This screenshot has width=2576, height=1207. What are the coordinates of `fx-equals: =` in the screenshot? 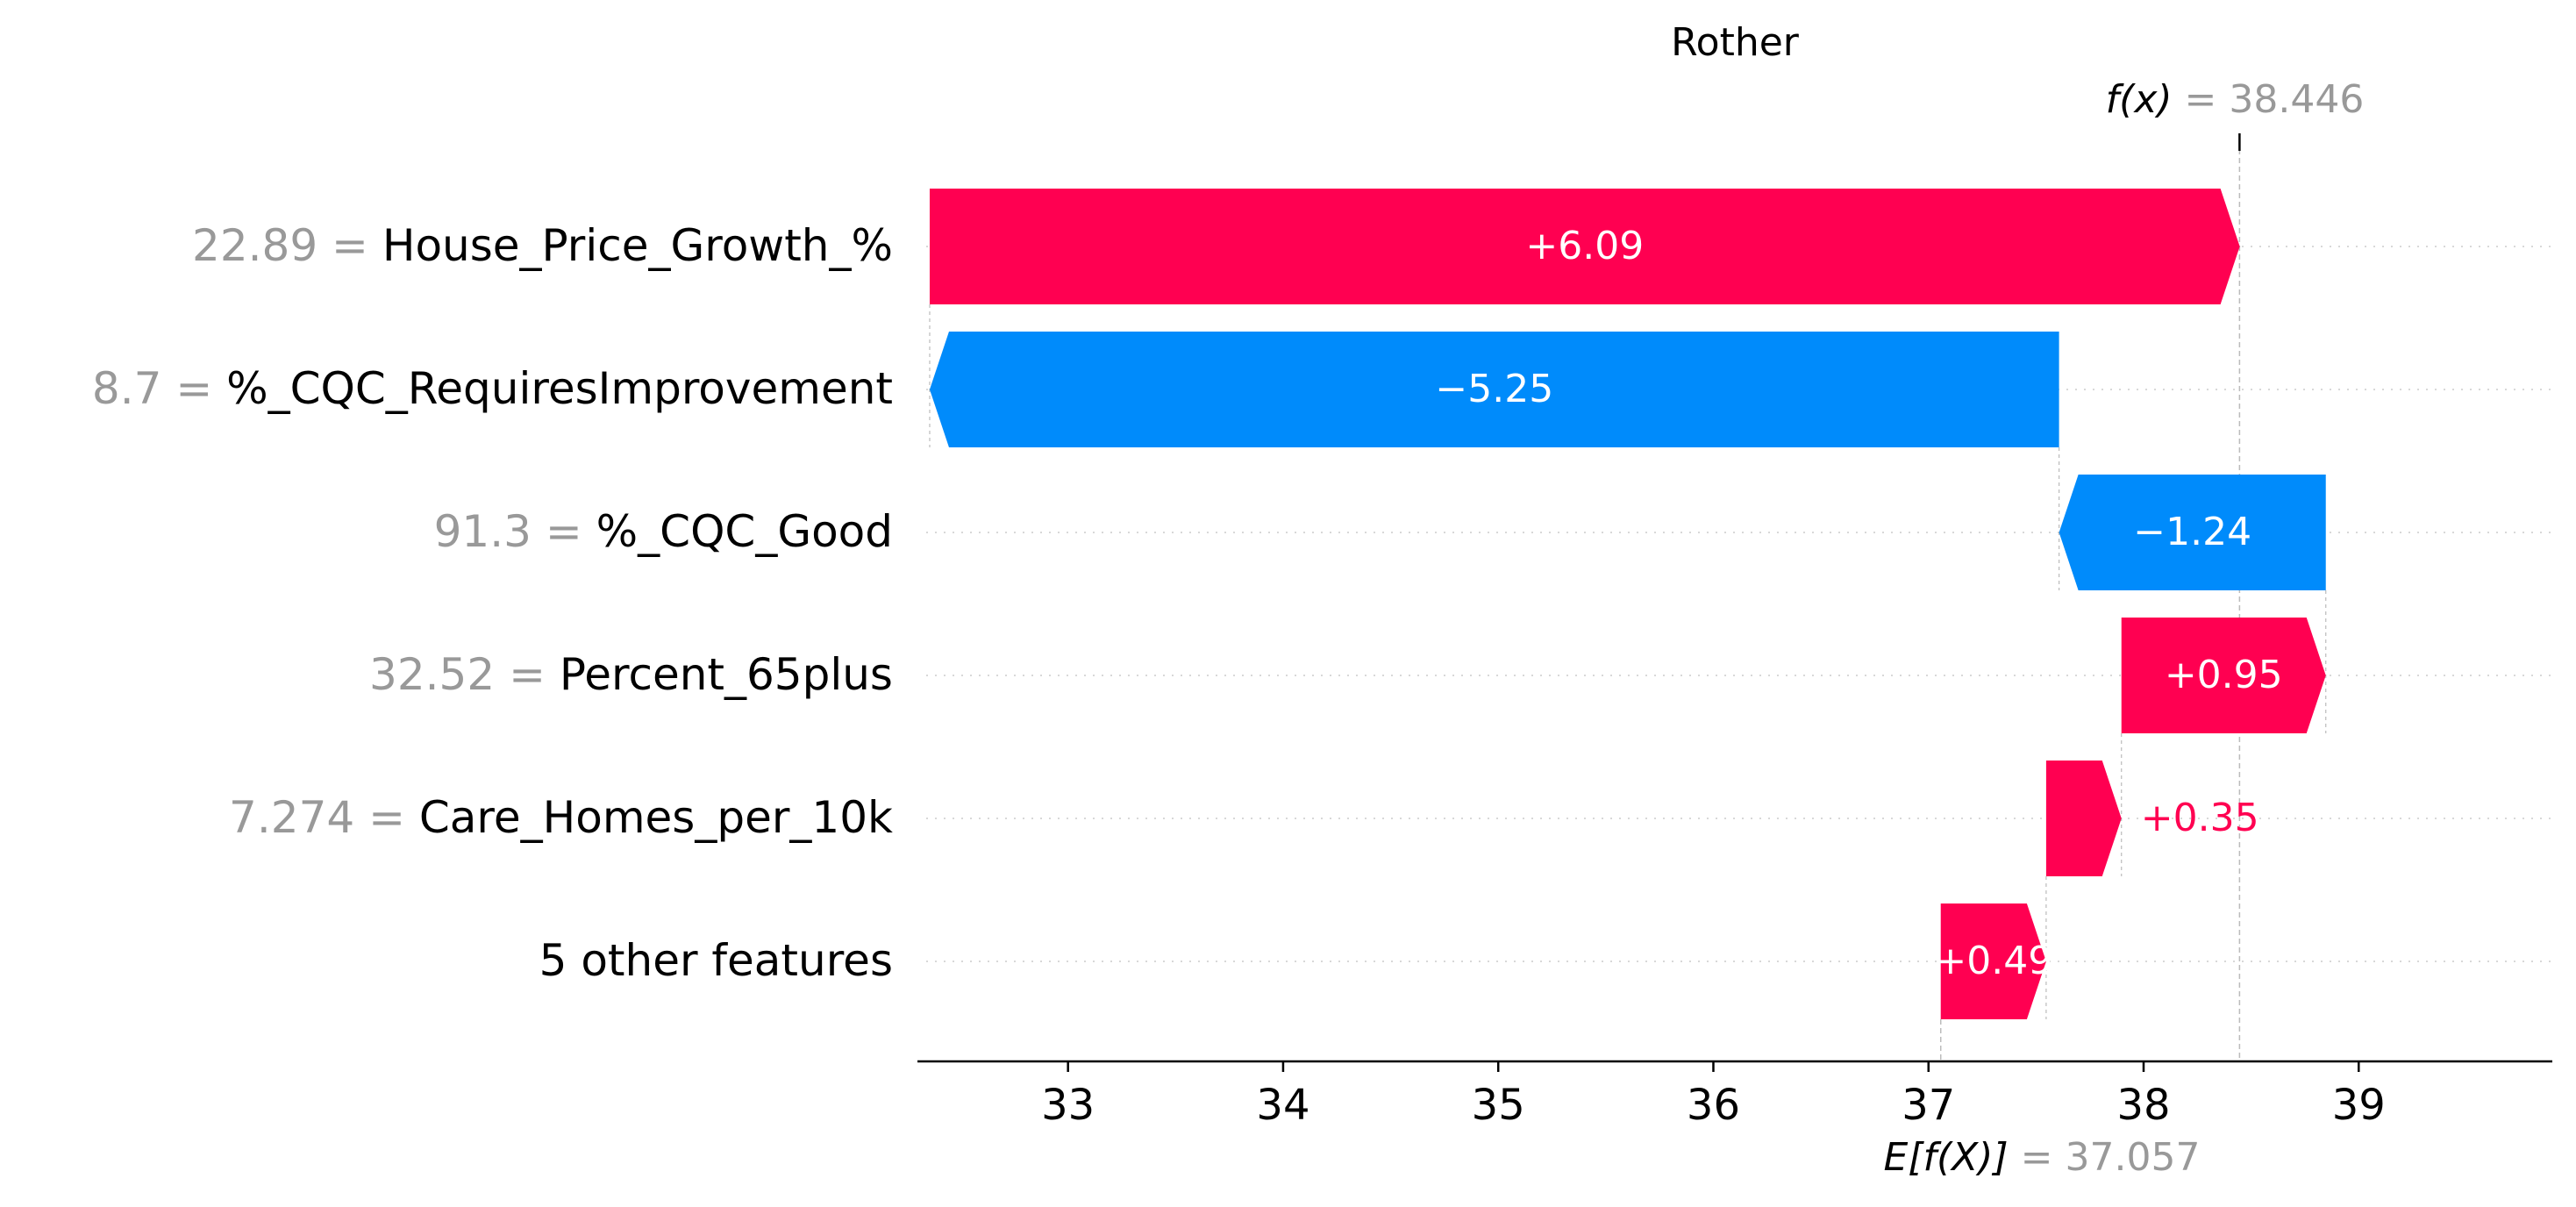 It's located at (2202, 99).